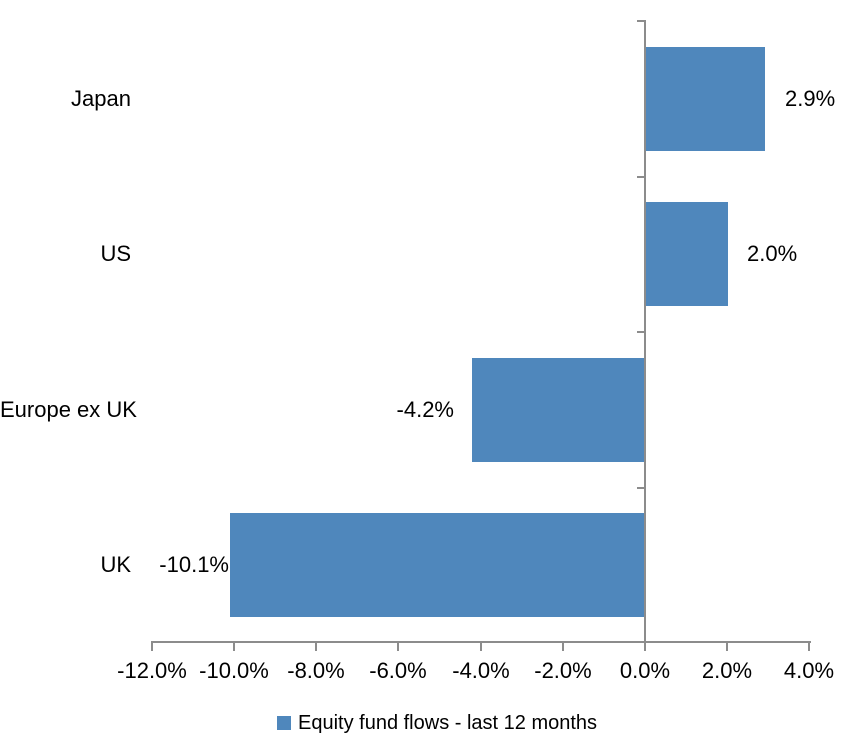 This screenshot has height=747, width=852. I want to click on category-label: US, so click(115, 253).